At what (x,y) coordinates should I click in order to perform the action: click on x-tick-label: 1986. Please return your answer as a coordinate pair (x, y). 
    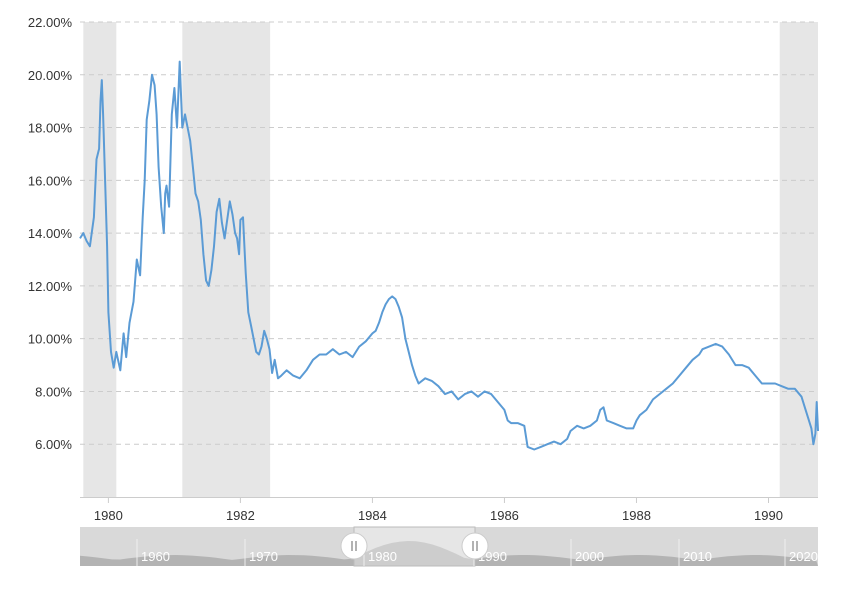
    Looking at the image, I should click on (504, 515).